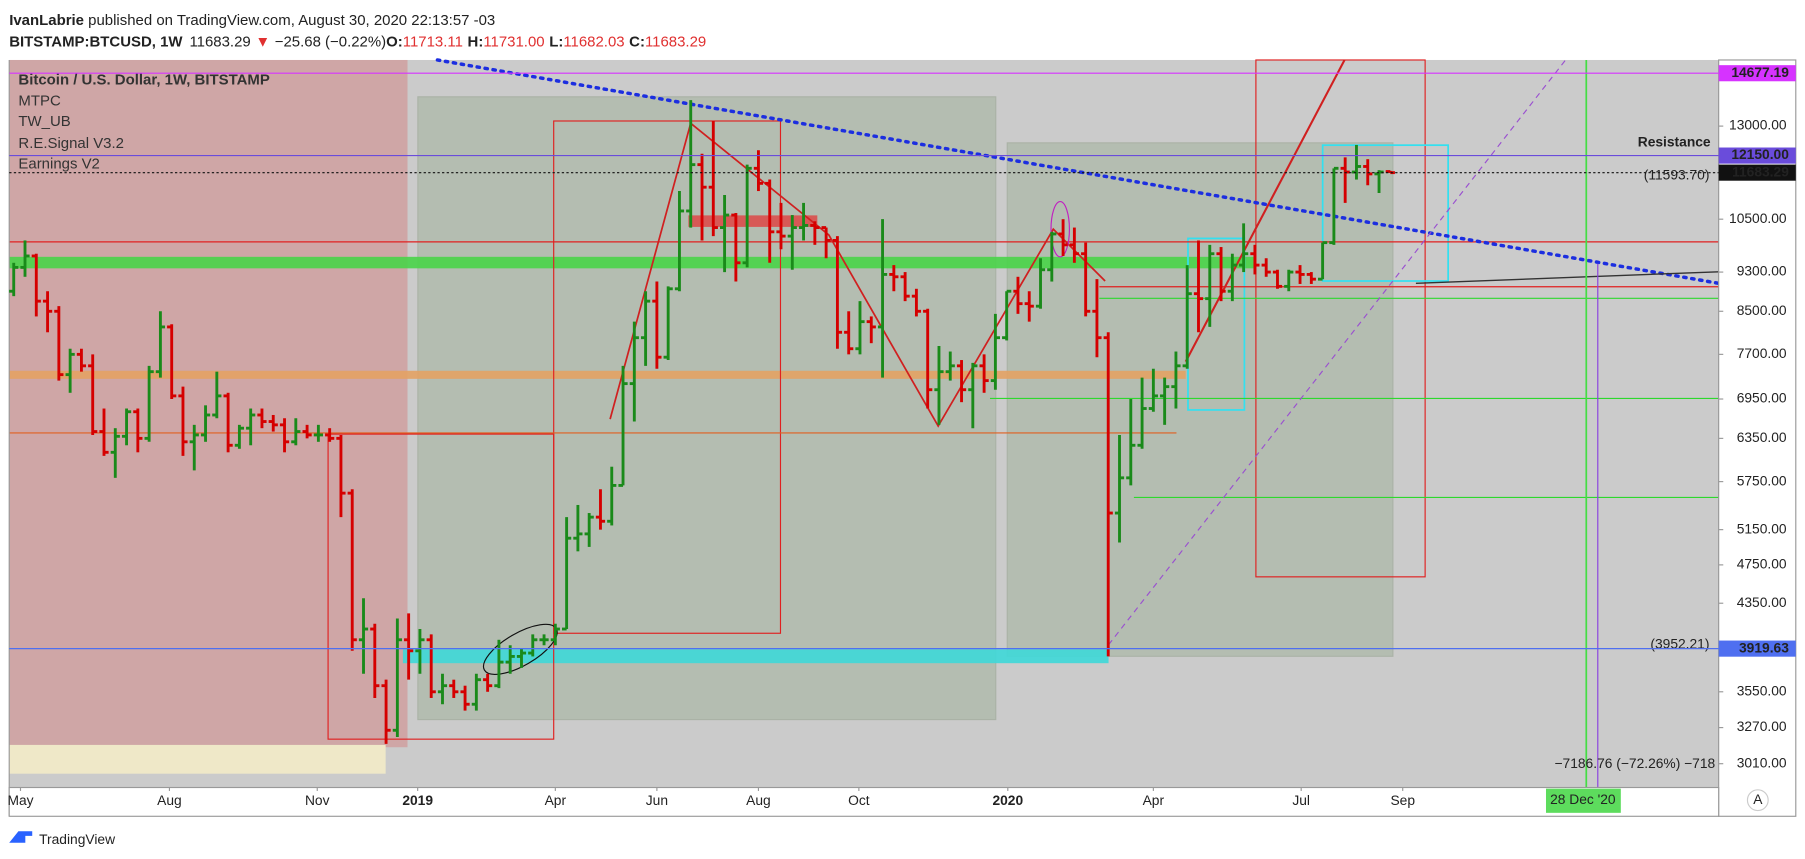 The width and height of the screenshot is (1805, 859). What do you see at coordinates (556, 42) in the screenshot?
I see `low-key: L:` at bounding box center [556, 42].